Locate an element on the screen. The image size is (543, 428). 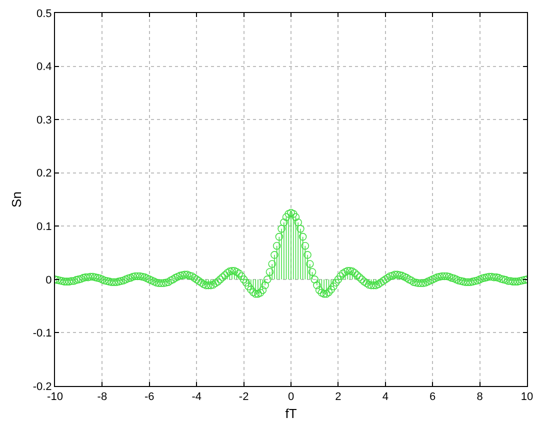
x-tick-label: -2 is located at coordinates (243, 397).